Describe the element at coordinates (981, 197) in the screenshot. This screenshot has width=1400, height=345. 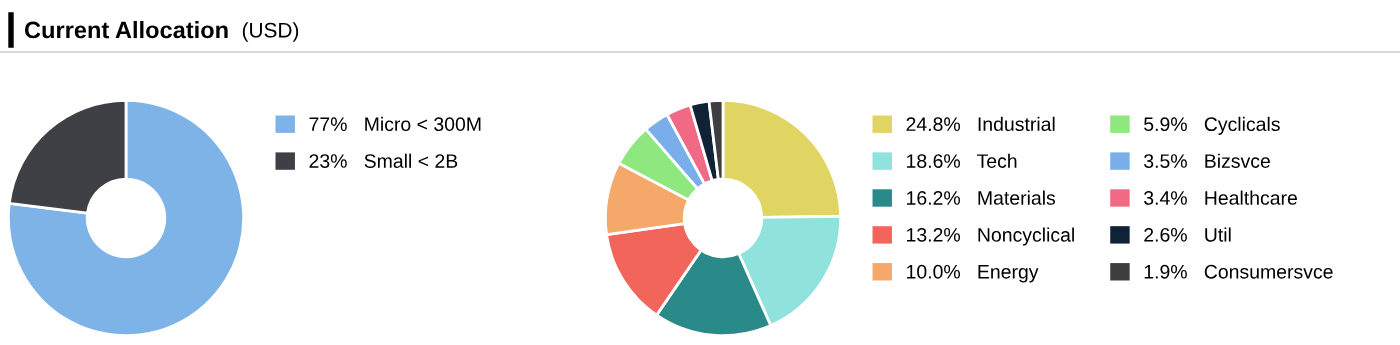
I see `legend-label: 16.2% Materials` at that location.